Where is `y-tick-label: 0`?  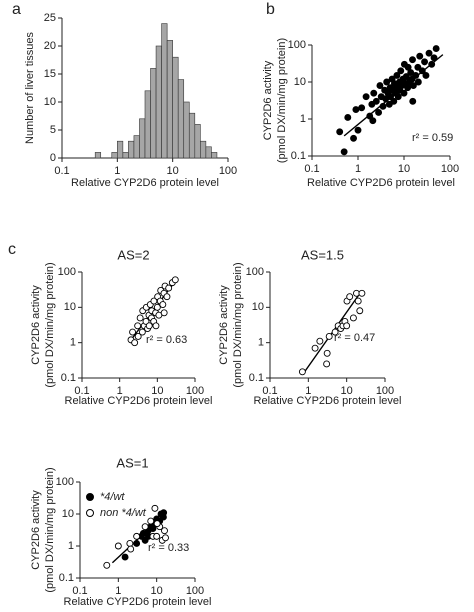 y-tick-label: 0 is located at coordinates (53, 158).